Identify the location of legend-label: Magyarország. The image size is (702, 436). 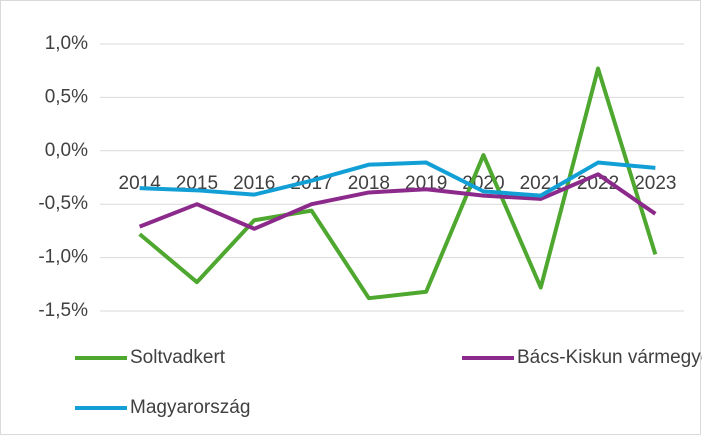
(190, 407).